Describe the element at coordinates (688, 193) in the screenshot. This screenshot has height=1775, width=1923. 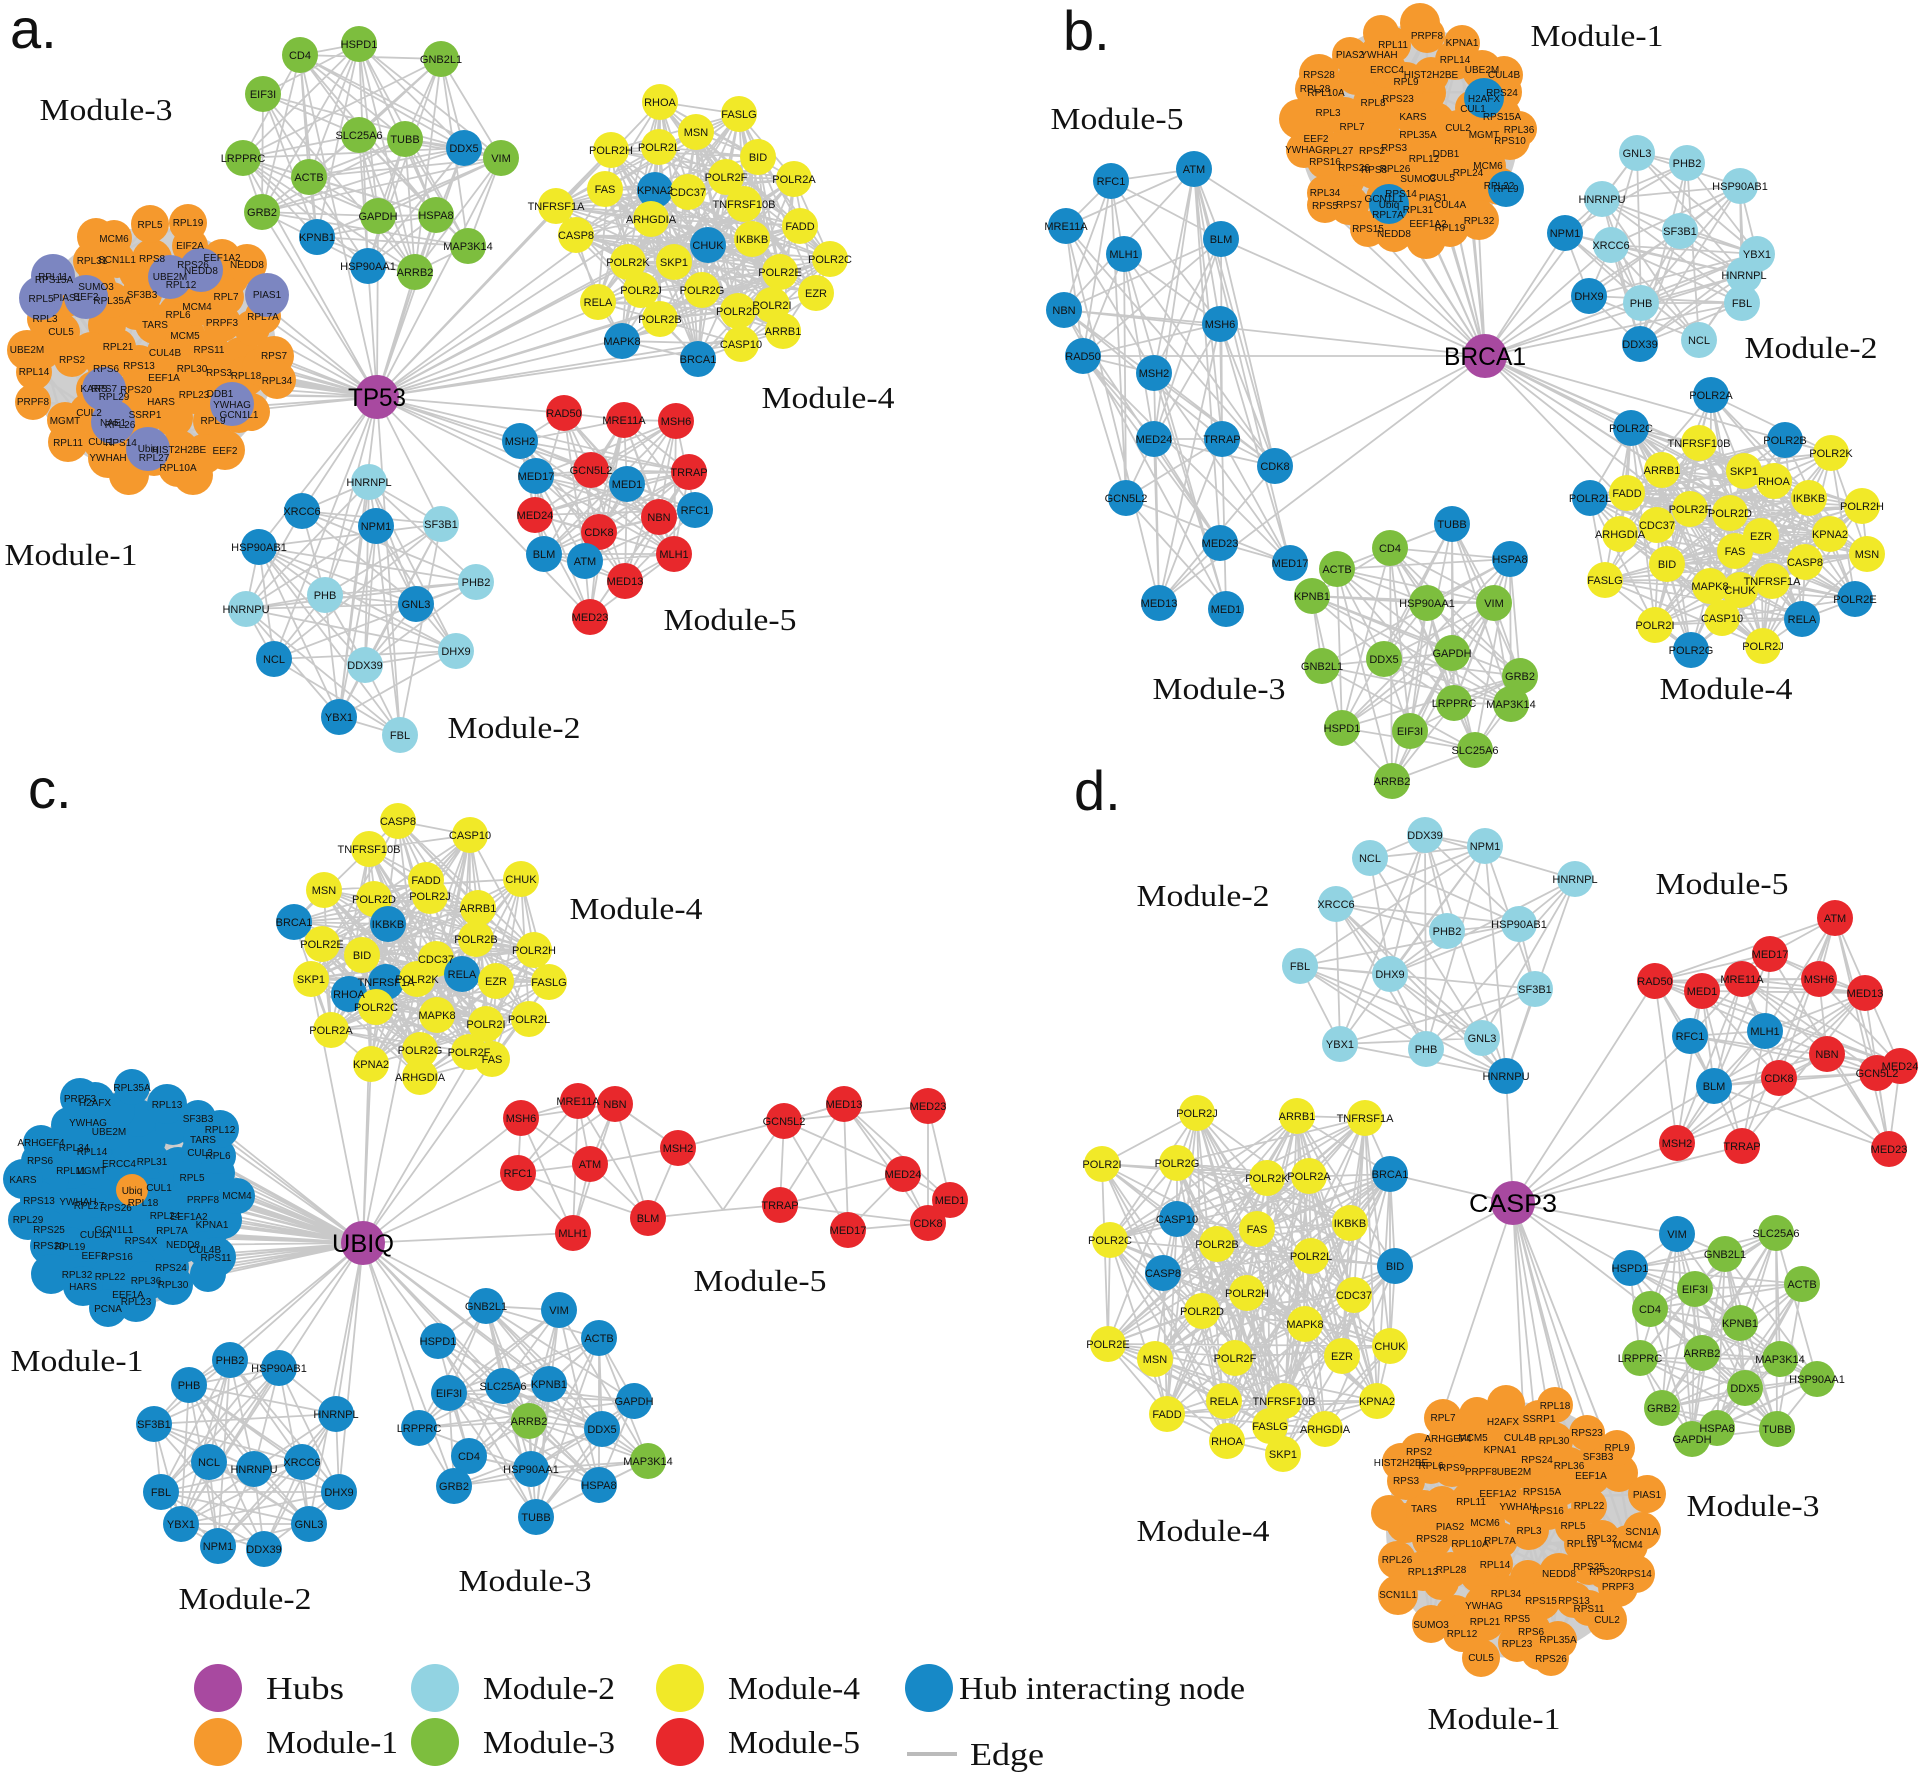
I see `svg-text: CDC37` at that location.